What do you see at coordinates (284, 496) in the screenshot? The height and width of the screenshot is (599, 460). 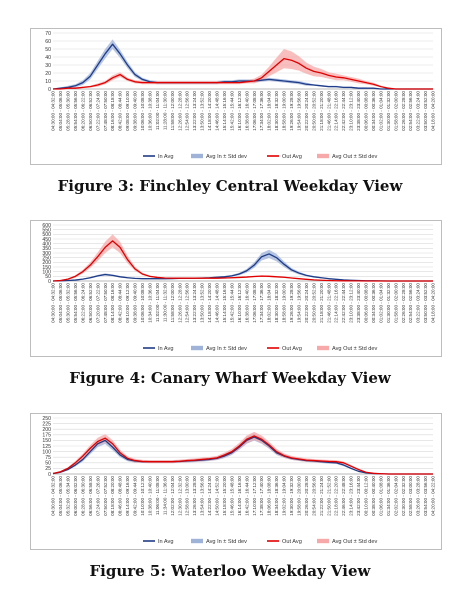 I see `x-tick-label: 19:02:00 - 19:04:00` at bounding box center [284, 496].